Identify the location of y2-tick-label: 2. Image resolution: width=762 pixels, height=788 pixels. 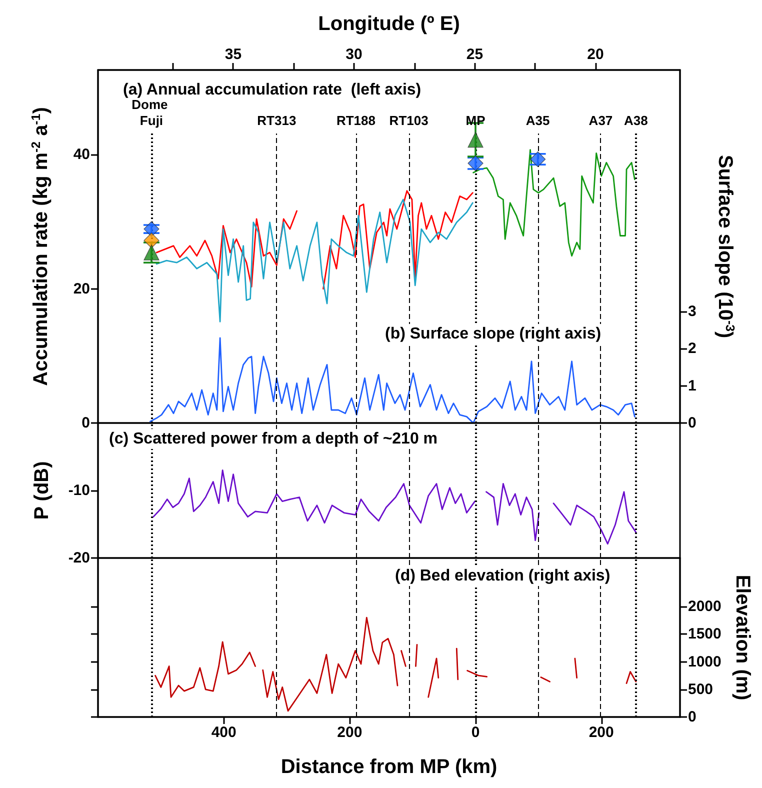
(692, 349).